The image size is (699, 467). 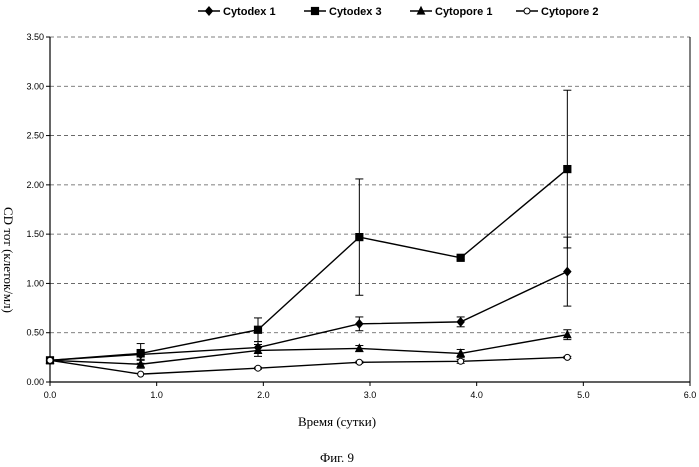 I want to click on y-tick-label: 1.50, so click(x=35, y=234).